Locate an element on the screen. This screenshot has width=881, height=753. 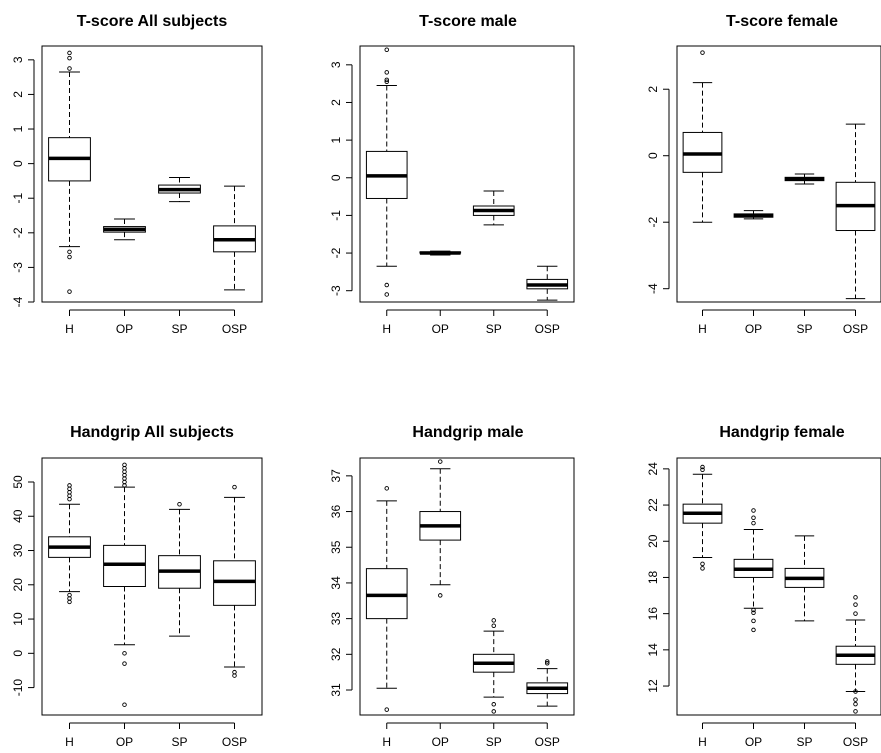
panel-tscore-male: T-score male -3 -2 -1 0 1 2 3 H OP SP OSP is located at coordinates (452, 174).